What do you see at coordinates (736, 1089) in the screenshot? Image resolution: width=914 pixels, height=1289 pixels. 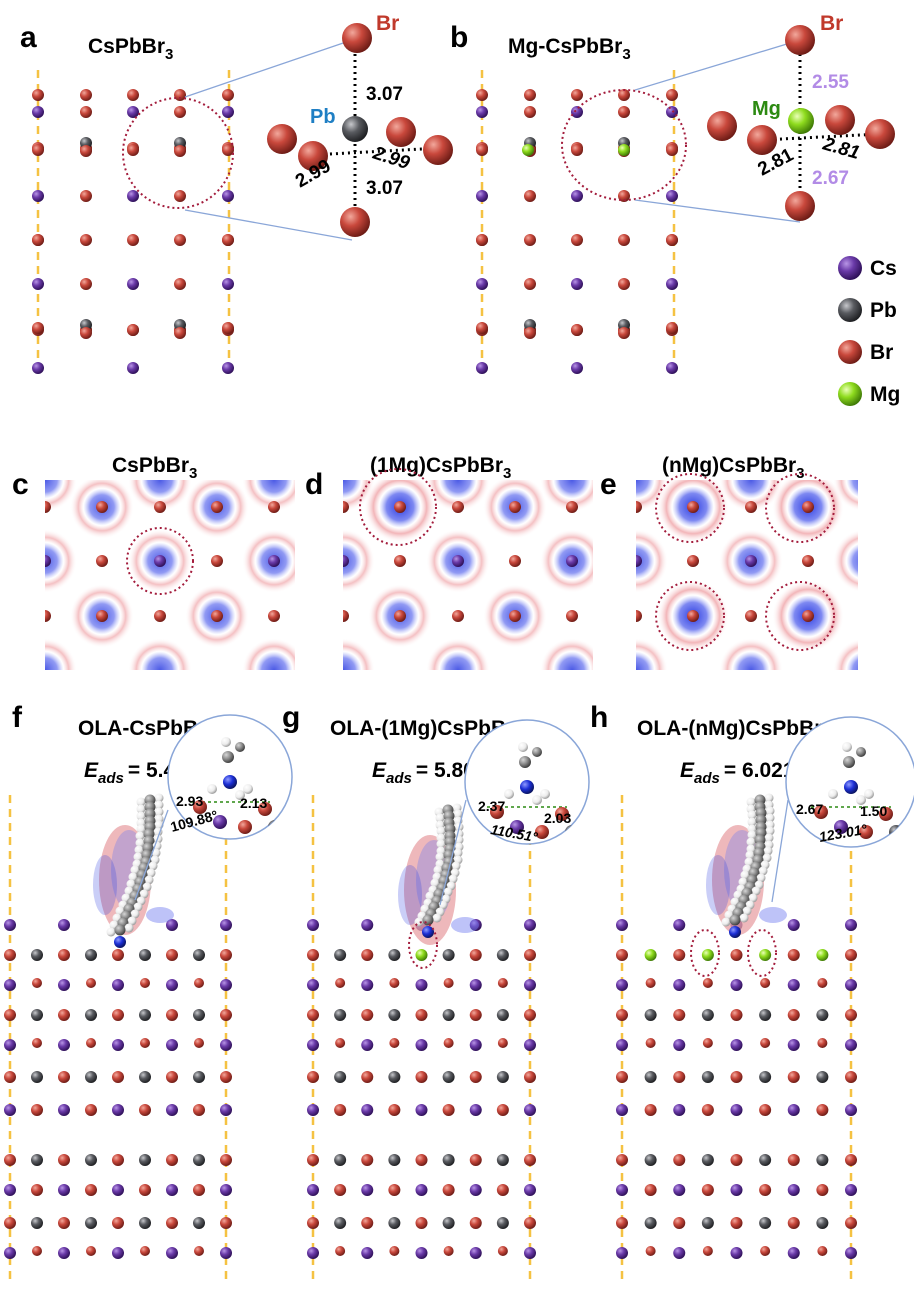 I see `slab-h` at bounding box center [736, 1089].